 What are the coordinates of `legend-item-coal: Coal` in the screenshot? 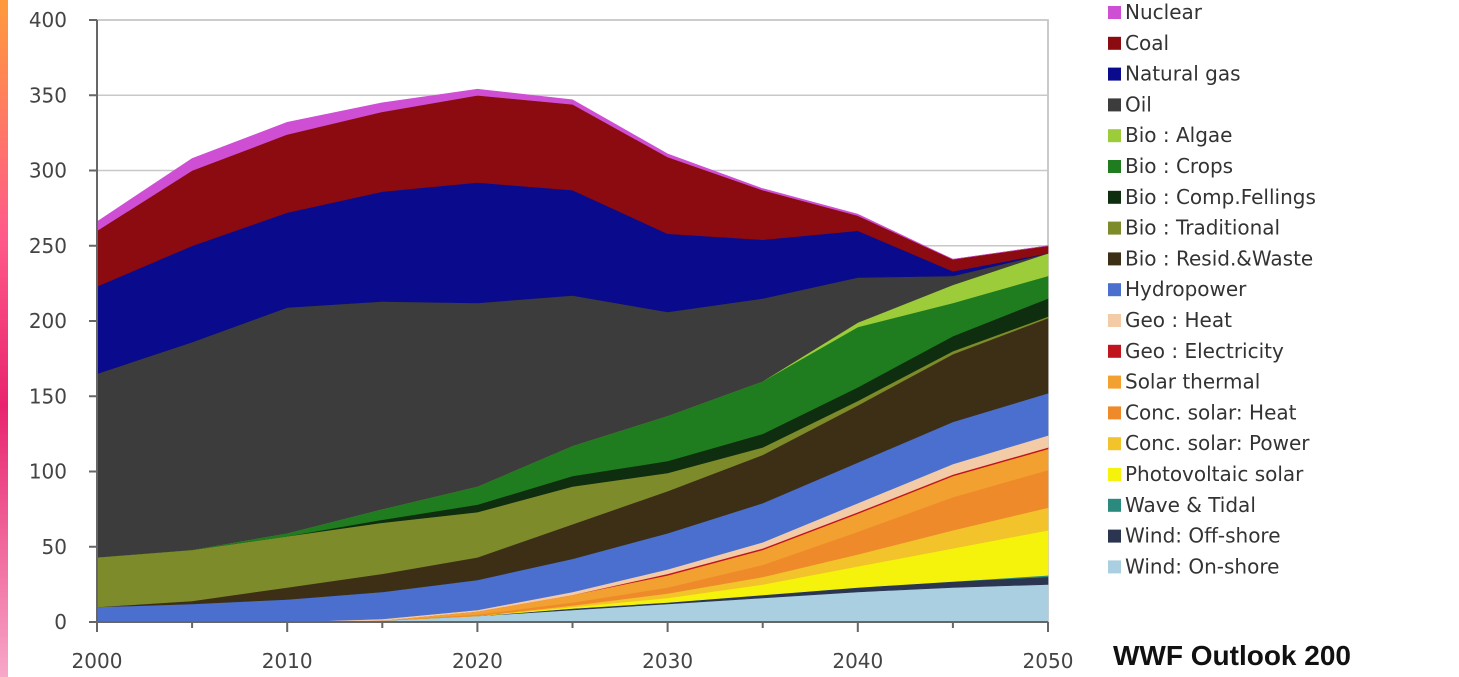 It's located at (1138, 43).